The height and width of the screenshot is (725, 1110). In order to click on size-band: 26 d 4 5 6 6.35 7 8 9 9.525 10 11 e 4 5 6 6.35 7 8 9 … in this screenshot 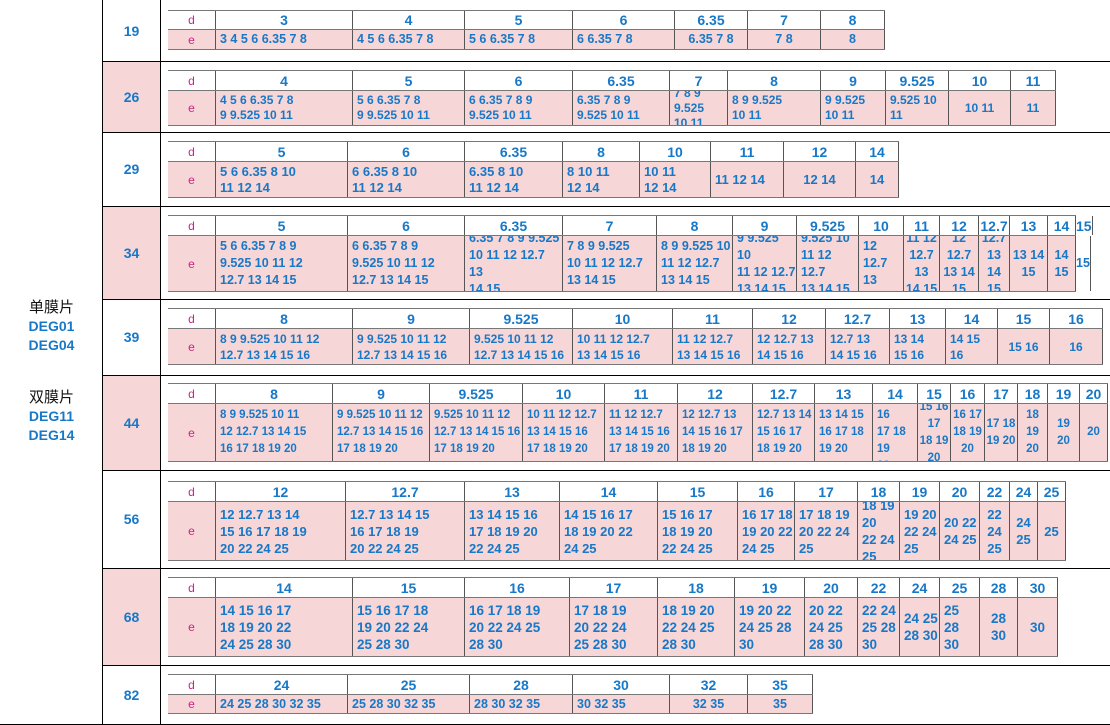, I will do `click(606, 96)`.